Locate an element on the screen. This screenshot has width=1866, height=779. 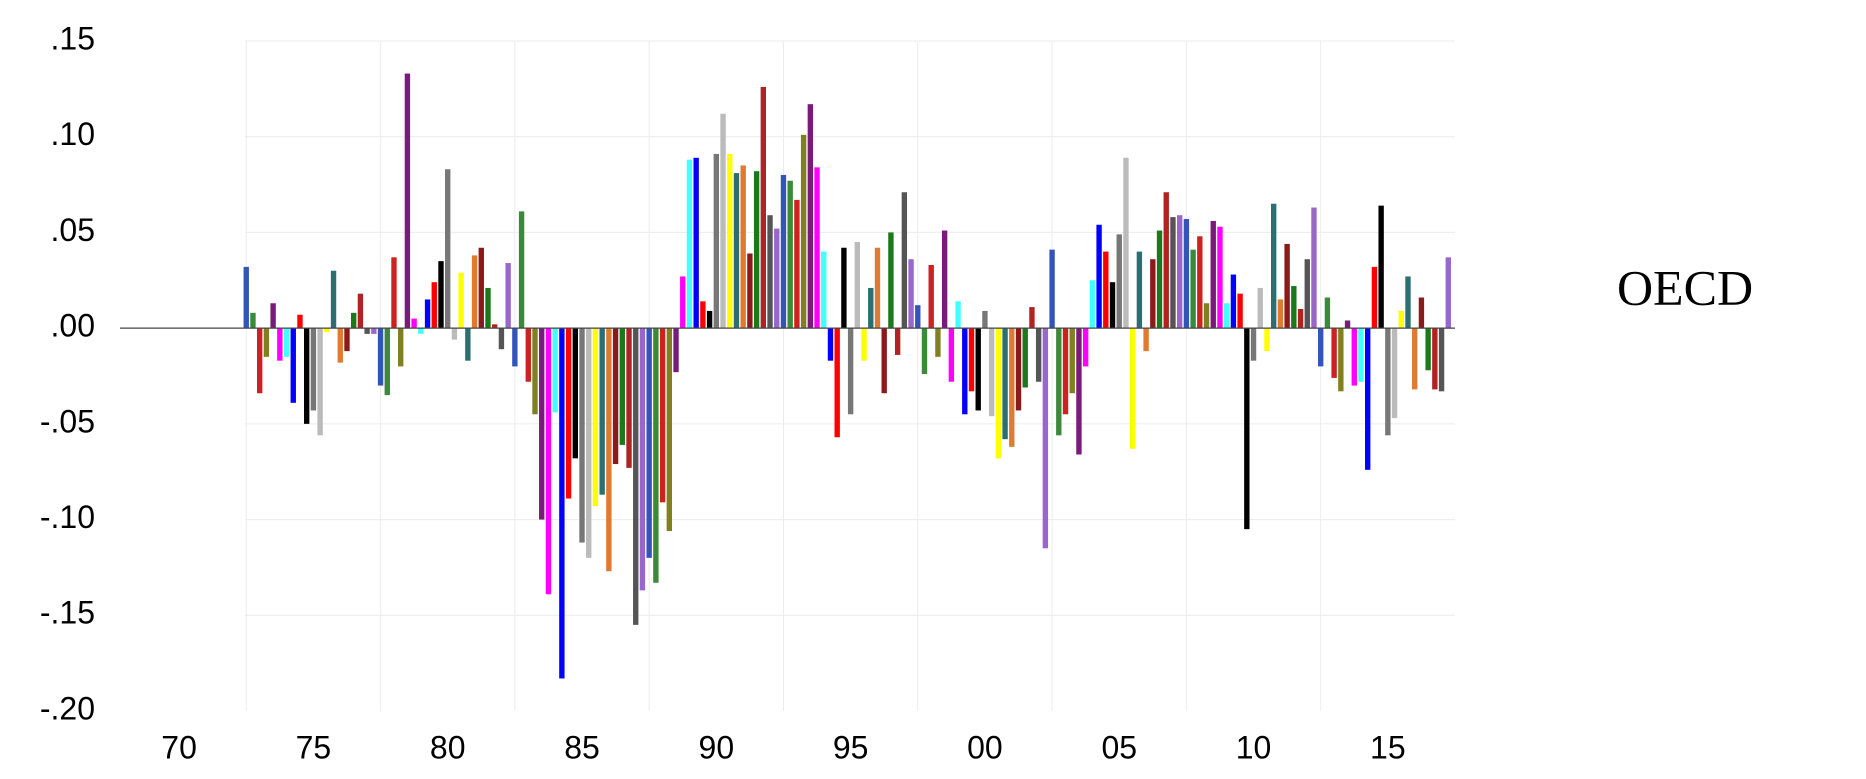
x-tick-label: 05 is located at coordinates (1119, 747).